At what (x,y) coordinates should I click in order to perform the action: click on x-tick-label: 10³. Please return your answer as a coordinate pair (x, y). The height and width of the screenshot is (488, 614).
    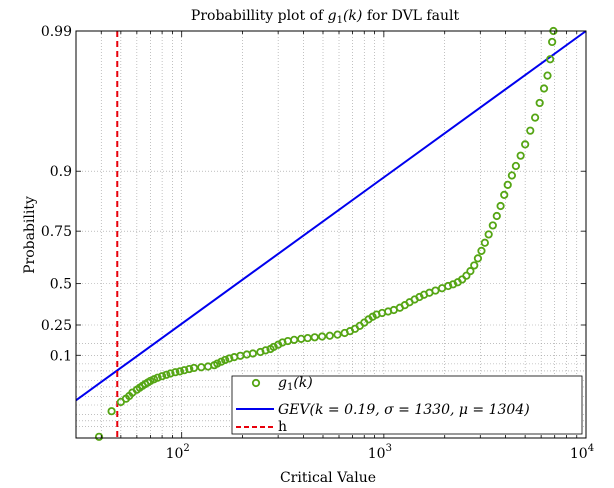
    Looking at the image, I should click on (380, 452).